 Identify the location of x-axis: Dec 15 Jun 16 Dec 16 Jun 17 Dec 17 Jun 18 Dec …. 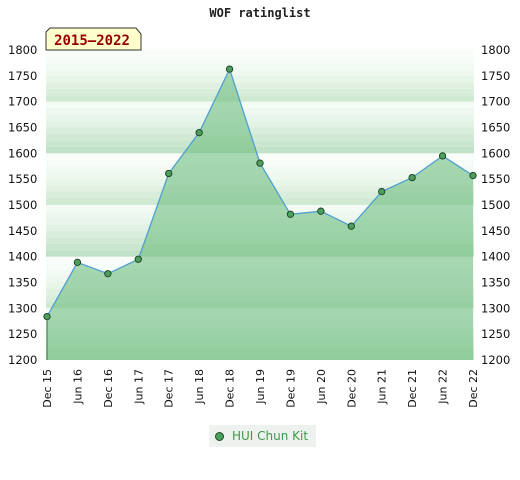
(260, 388).